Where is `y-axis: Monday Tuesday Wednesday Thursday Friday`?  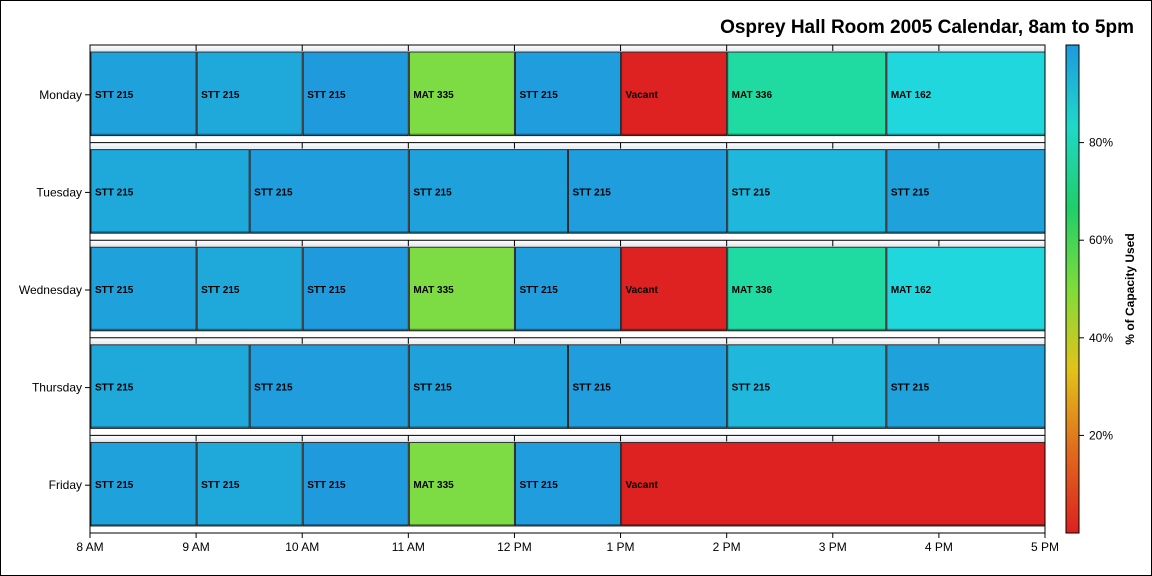
y-axis: Monday Tuesday Wednesday Thursday Friday is located at coordinates (54, 290).